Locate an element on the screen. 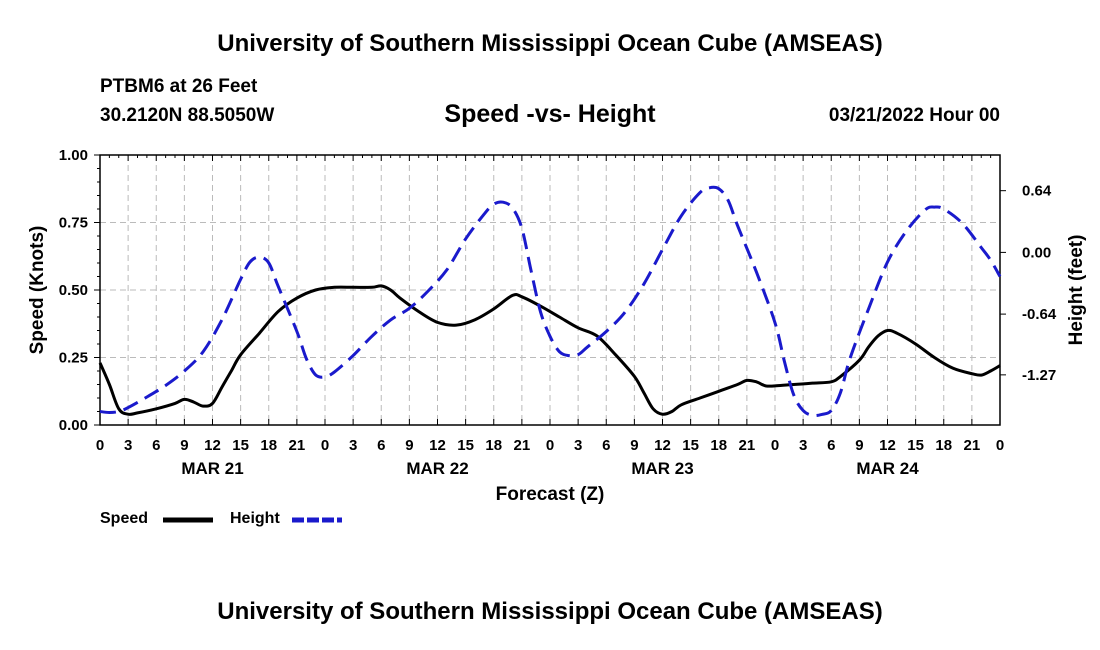 The image size is (1100, 650). day-label: MAR 22 is located at coordinates (437, 468).